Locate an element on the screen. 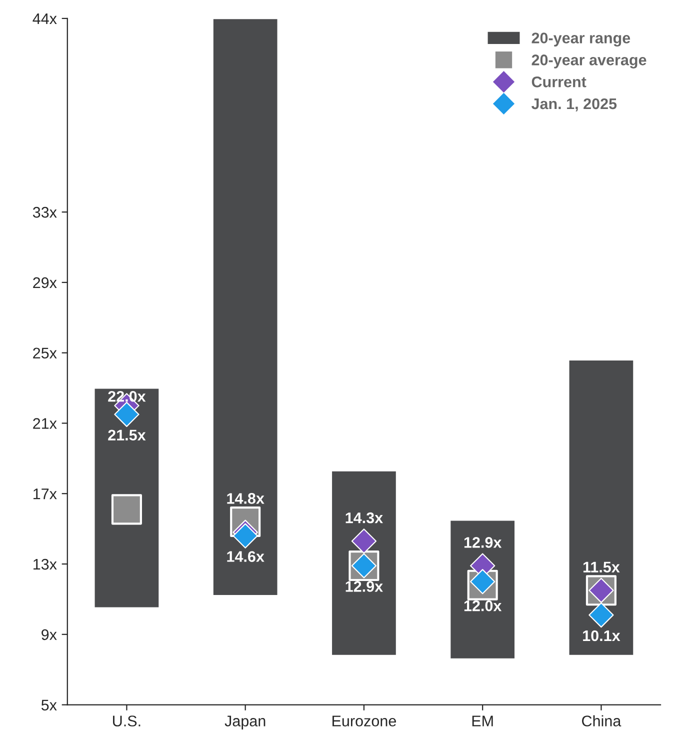  y-tick-label: 44x is located at coordinates (44, 18).